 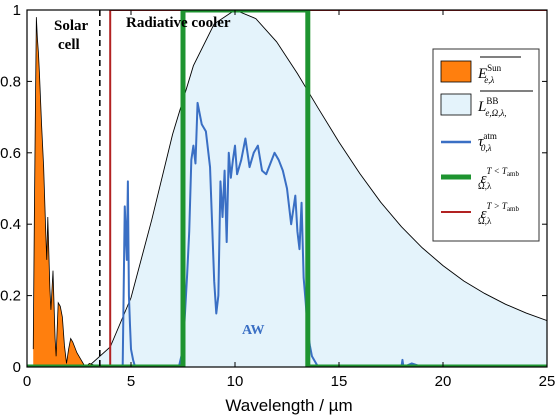 What do you see at coordinates (235, 381) in the screenshot?
I see `x-tick-label: 10` at bounding box center [235, 381].